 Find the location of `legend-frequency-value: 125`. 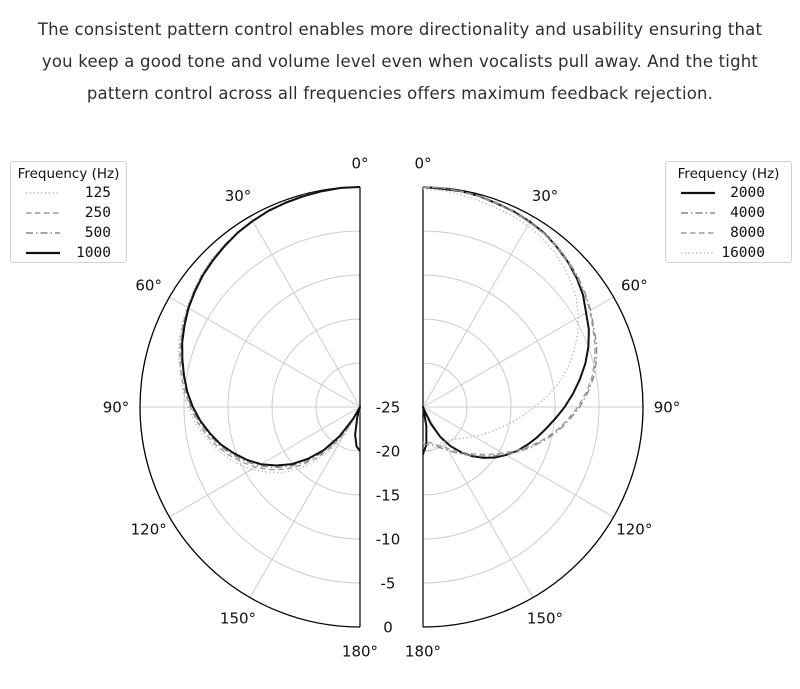

legend-frequency-value: 125 is located at coordinates (97, 193).